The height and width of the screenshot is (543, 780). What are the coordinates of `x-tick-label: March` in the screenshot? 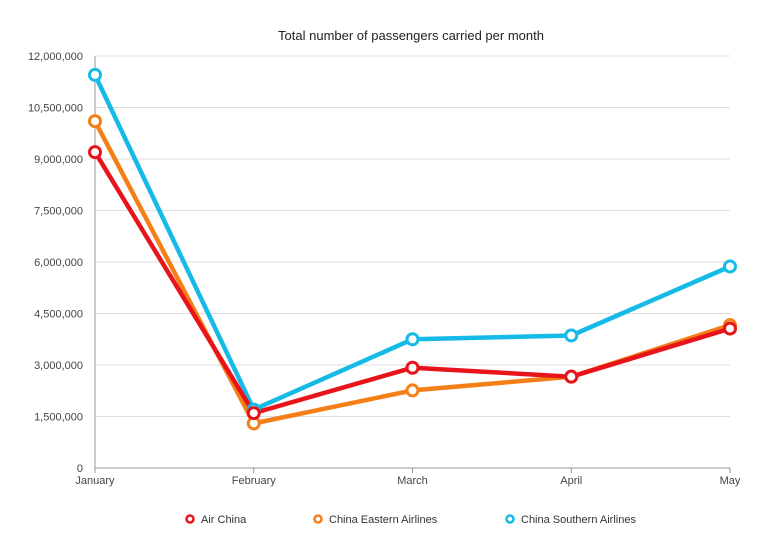 It's located at (412, 481).